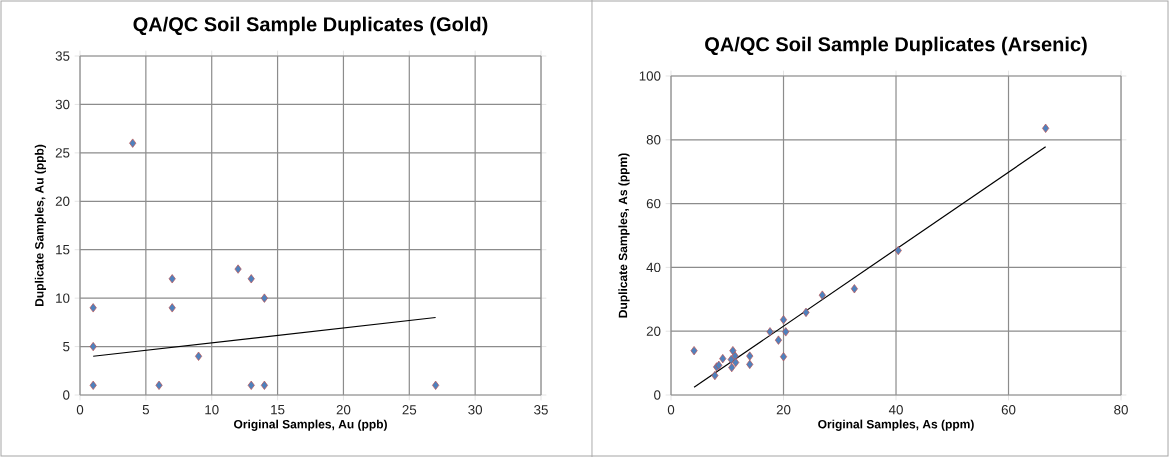 This screenshot has height=457, width=1169. Describe the element at coordinates (40, 225) in the screenshot. I see `y-axis-title: Duplicate Samples, Au (ppb)` at that location.